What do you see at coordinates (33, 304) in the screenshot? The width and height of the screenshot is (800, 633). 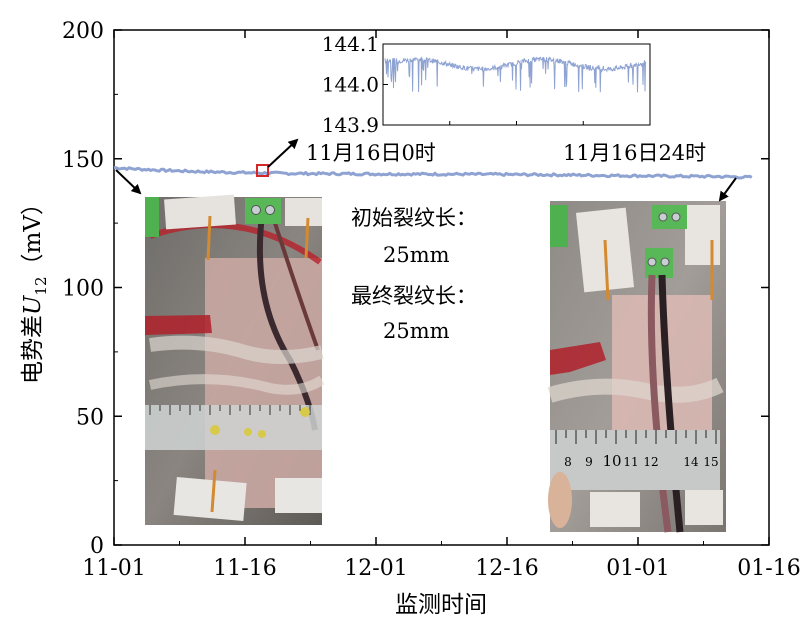 I see `y-axis-title-symbol: U` at bounding box center [33, 304].